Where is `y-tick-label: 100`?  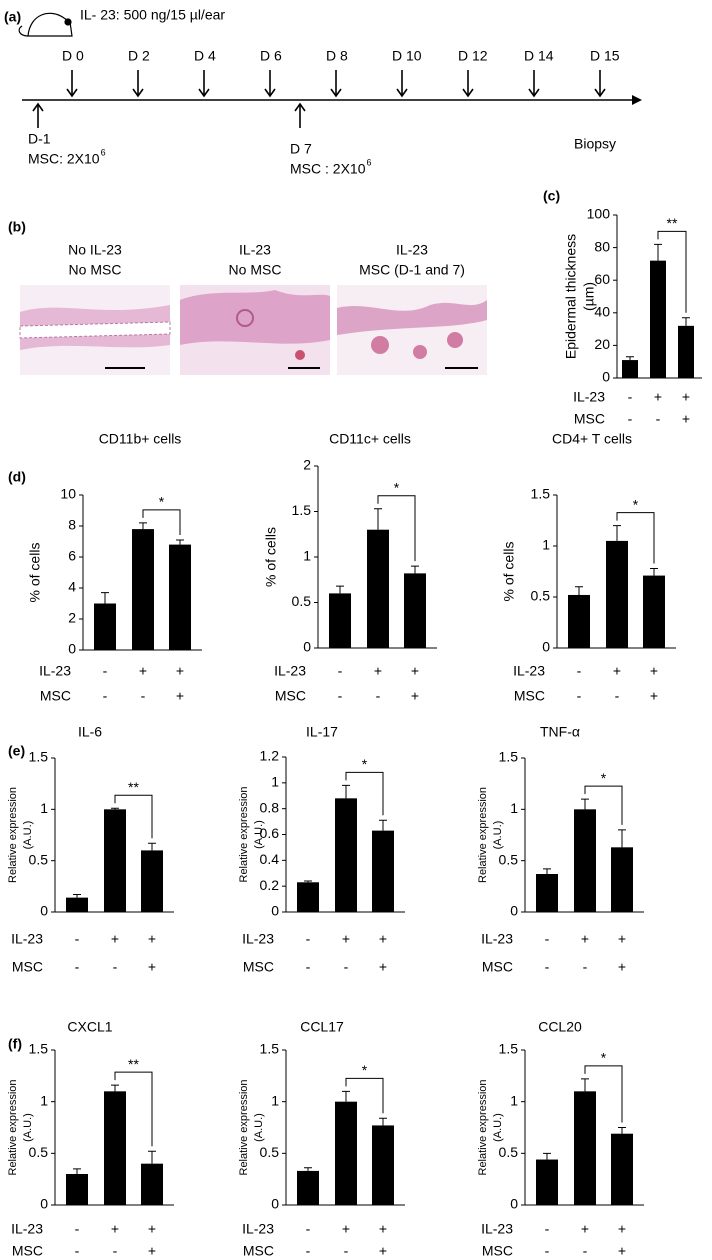 y-tick-label: 100 is located at coordinates (599, 214).